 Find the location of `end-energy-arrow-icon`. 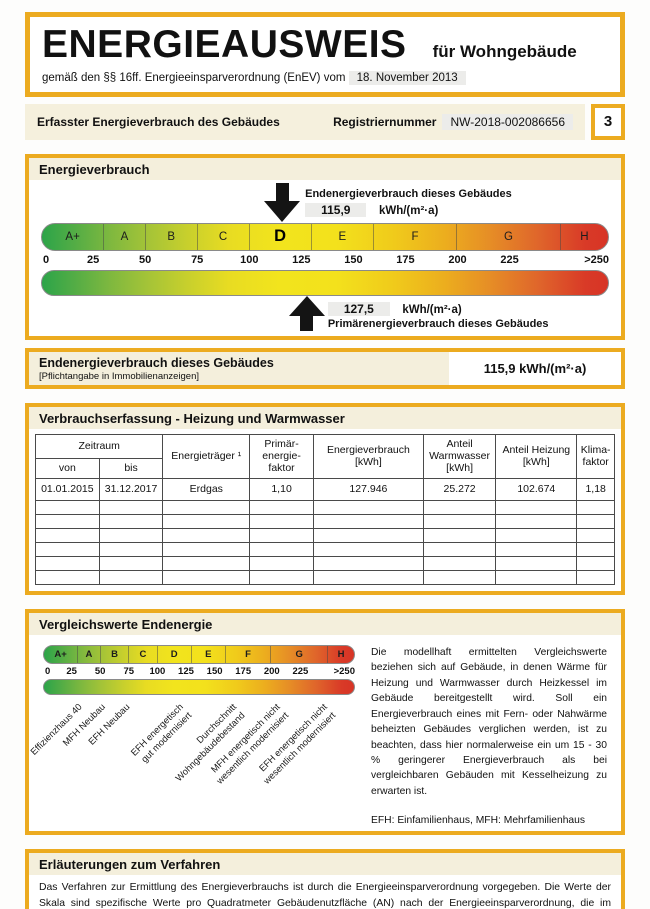

end-energy-arrow-icon is located at coordinates (282, 202).